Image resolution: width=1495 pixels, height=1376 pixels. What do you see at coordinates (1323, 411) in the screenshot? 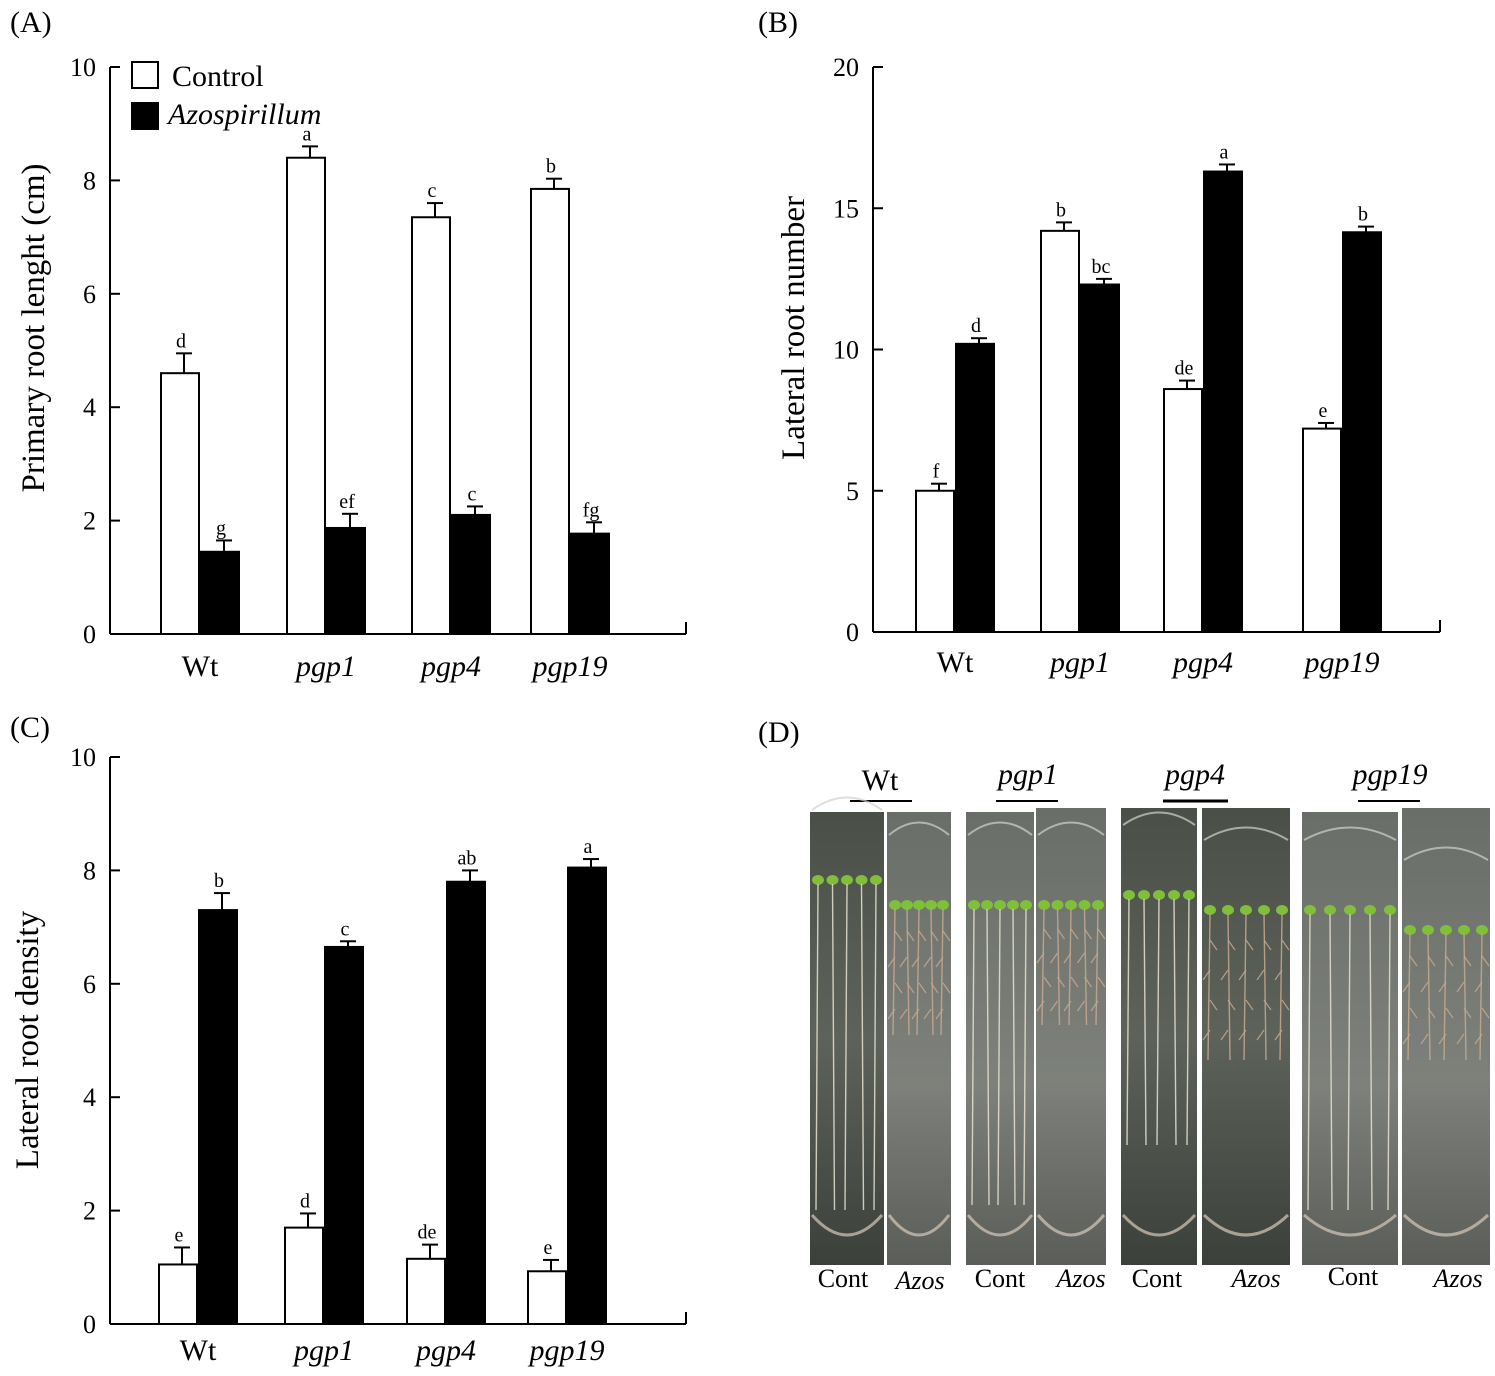
I see `significance-letter: e` at bounding box center [1323, 411].